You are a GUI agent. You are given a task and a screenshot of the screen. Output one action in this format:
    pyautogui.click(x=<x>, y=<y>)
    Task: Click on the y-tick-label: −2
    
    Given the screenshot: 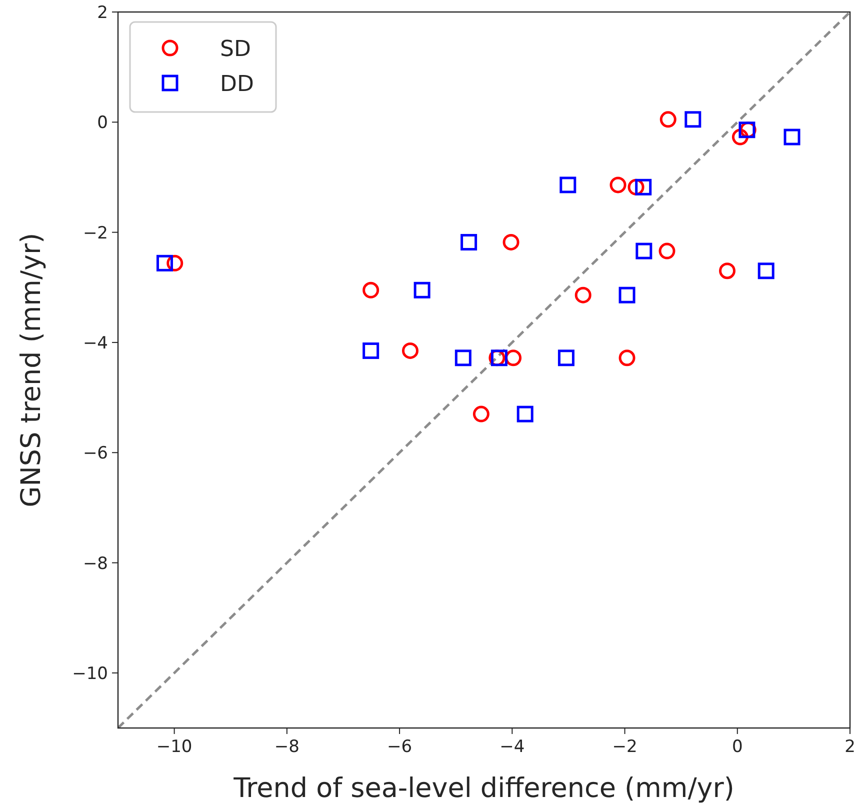 What is the action you would take?
    pyautogui.click(x=95, y=233)
    